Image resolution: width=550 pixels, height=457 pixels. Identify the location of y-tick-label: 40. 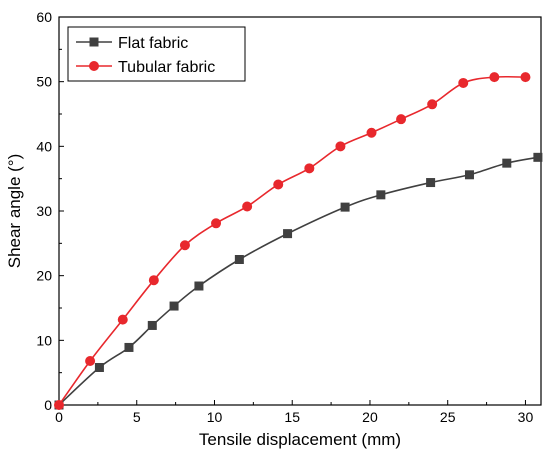
(44, 146).